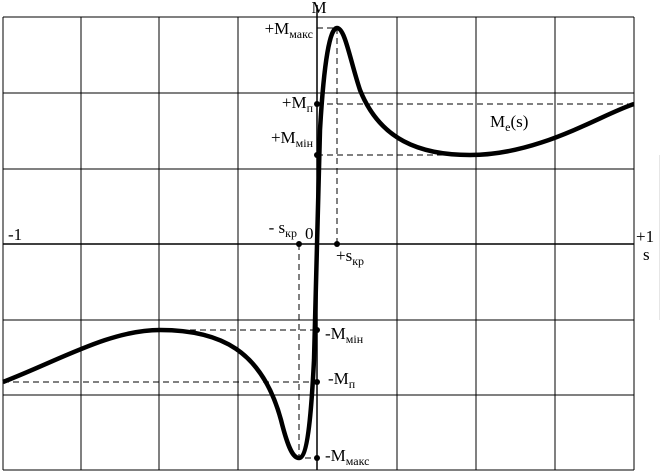 The image size is (660, 473). What do you see at coordinates (318, 281) in the screenshot?
I see `points` at bounding box center [318, 281].